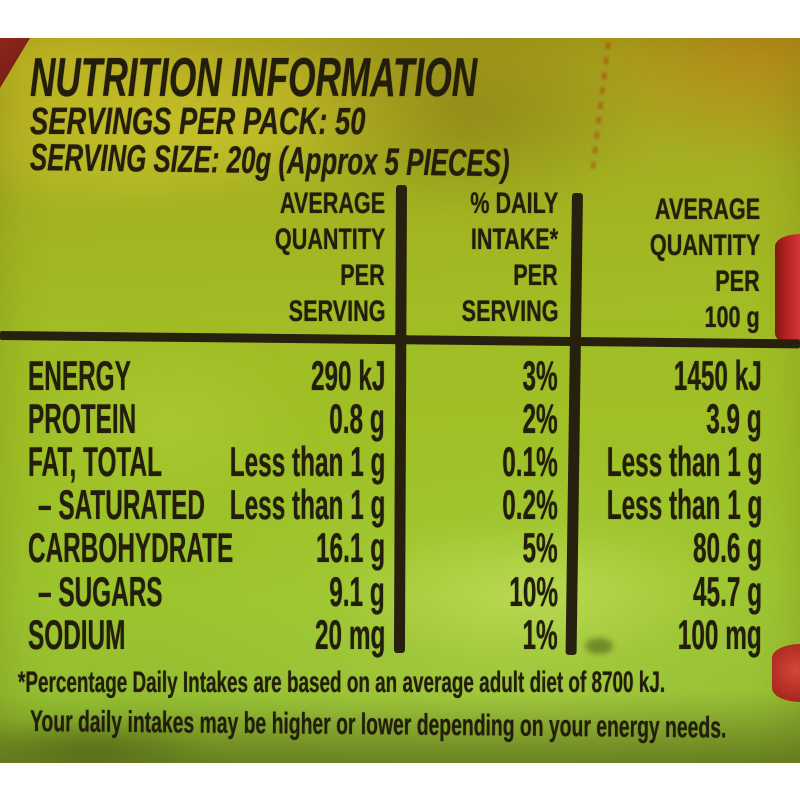 The image size is (800, 800). Describe the element at coordinates (400, 634) in the screenshot. I see `table-row-sodium: SODIUM 20 mg 1% 100 mg` at that location.